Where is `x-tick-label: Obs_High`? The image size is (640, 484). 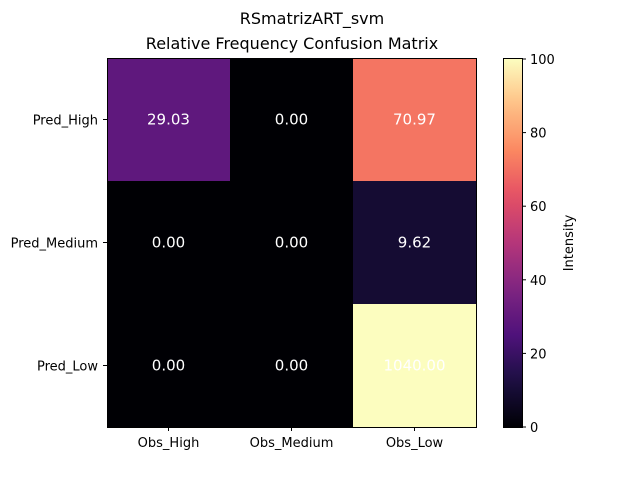 x-tick-label: Obs_High is located at coordinates (169, 443).